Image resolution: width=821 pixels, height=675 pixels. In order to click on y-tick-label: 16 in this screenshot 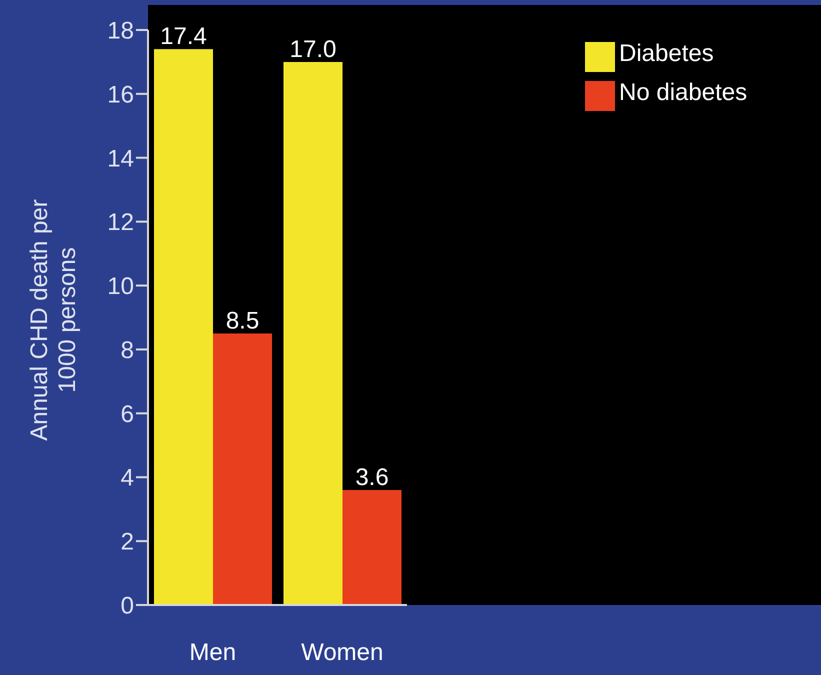, I will do `click(120, 94)`.